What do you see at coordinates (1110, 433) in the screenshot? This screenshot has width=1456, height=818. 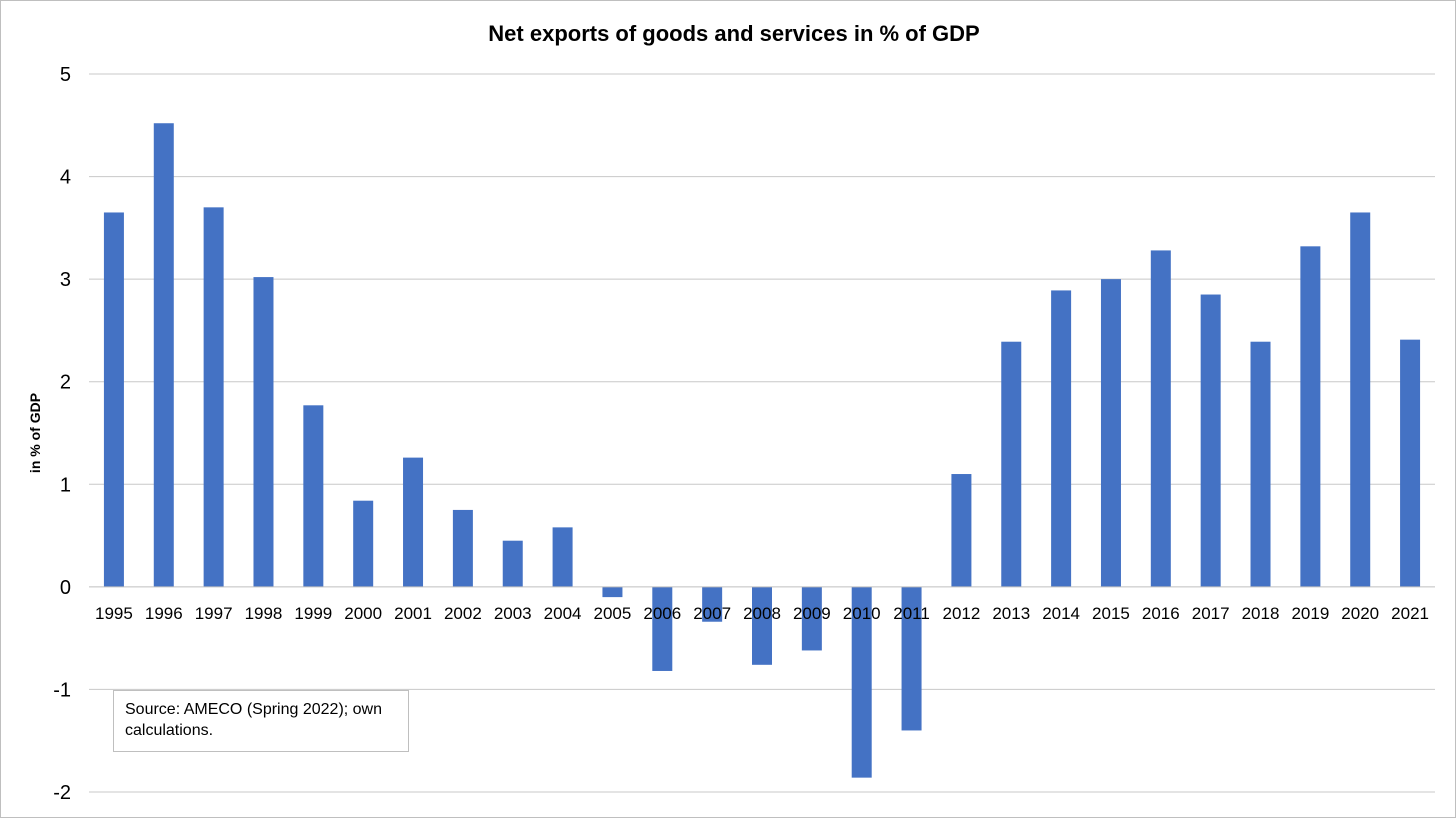 I see `bar-2015` at bounding box center [1110, 433].